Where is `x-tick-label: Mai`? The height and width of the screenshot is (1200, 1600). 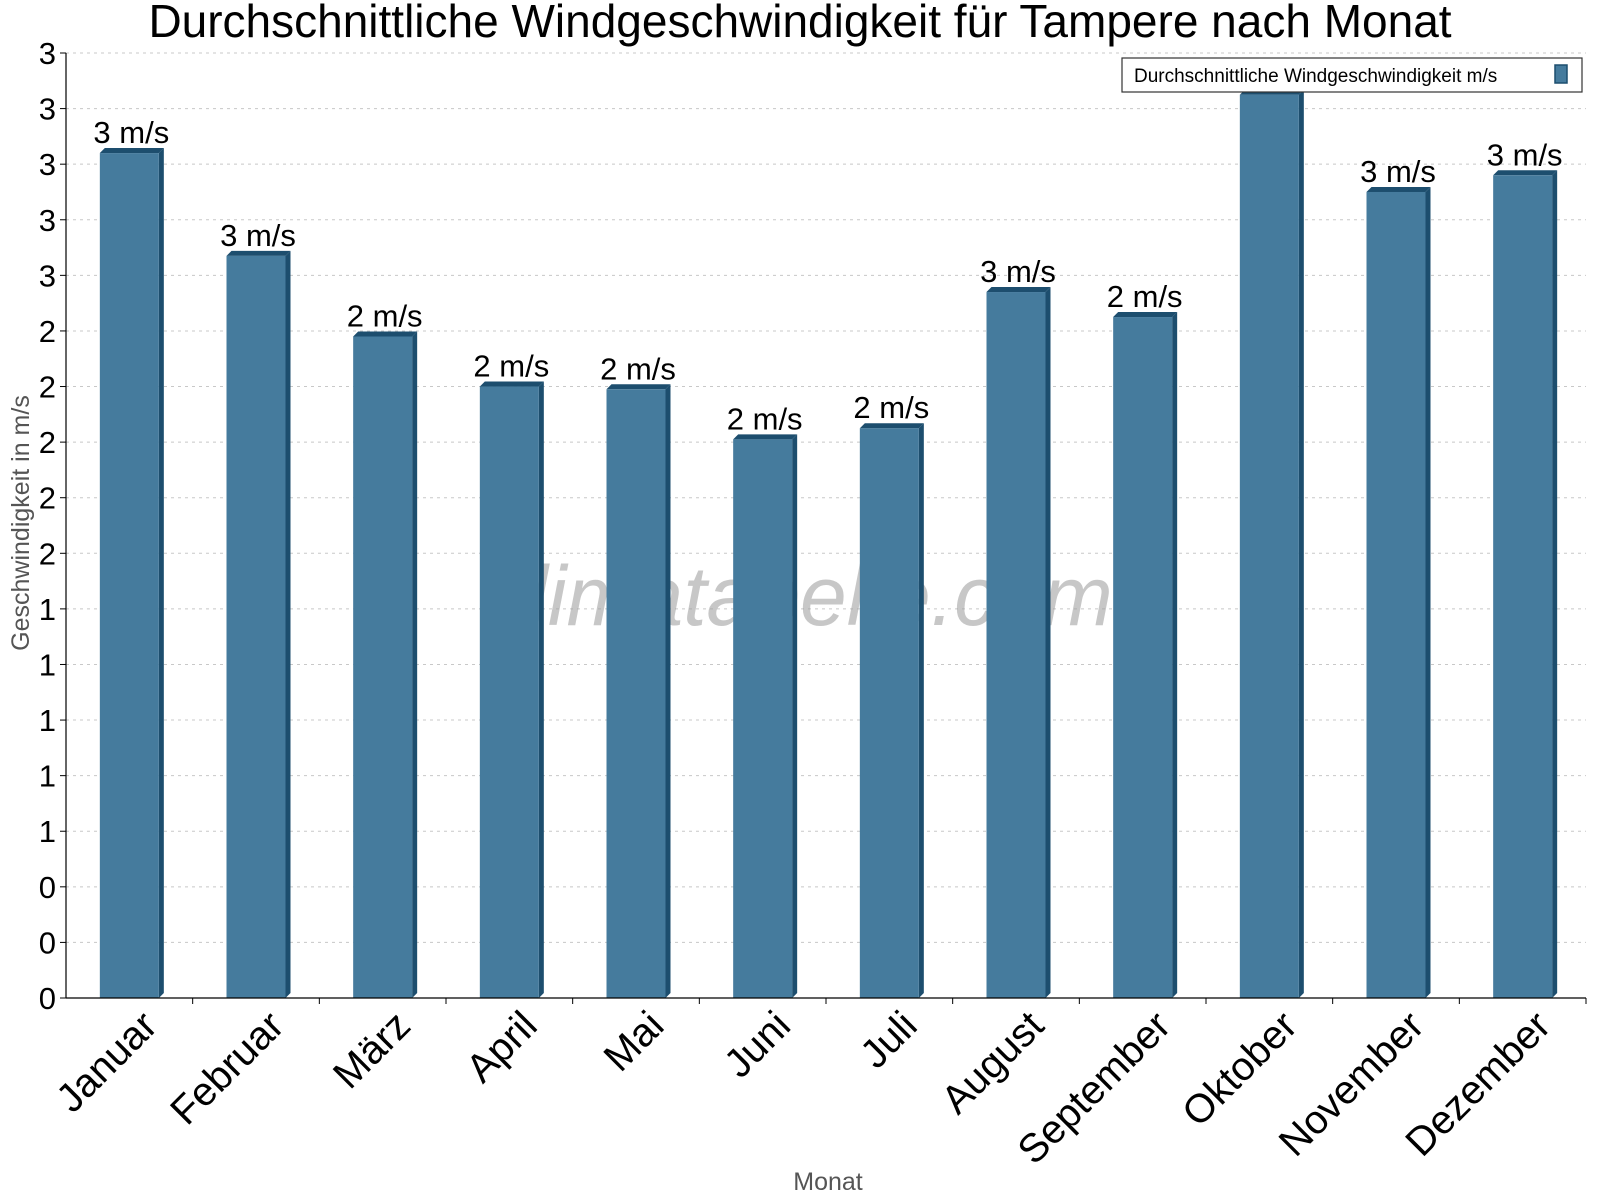 x-tick-label: Mai is located at coordinates (634, 1041).